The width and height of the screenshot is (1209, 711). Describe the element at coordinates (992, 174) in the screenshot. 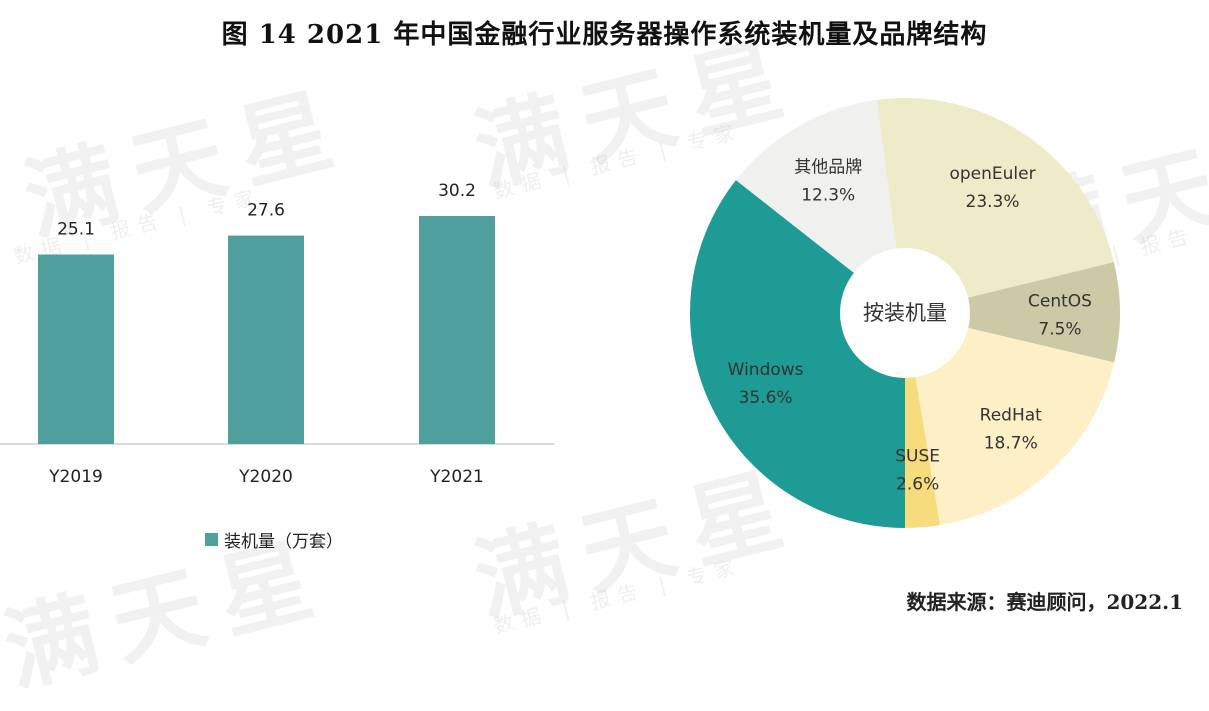

I see `slice-label: openEuler` at that location.